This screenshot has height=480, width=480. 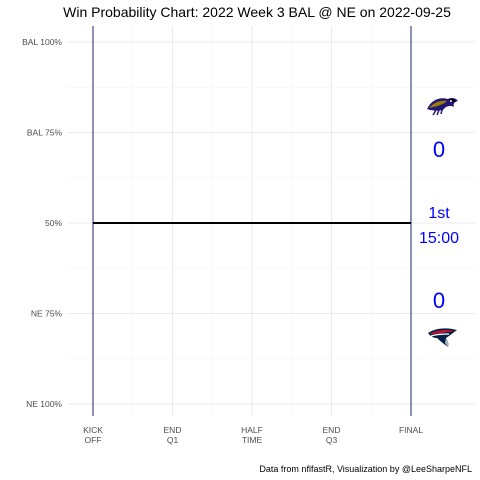 I want to click on x-tick-label: HALF TIME, so click(x=252, y=435).